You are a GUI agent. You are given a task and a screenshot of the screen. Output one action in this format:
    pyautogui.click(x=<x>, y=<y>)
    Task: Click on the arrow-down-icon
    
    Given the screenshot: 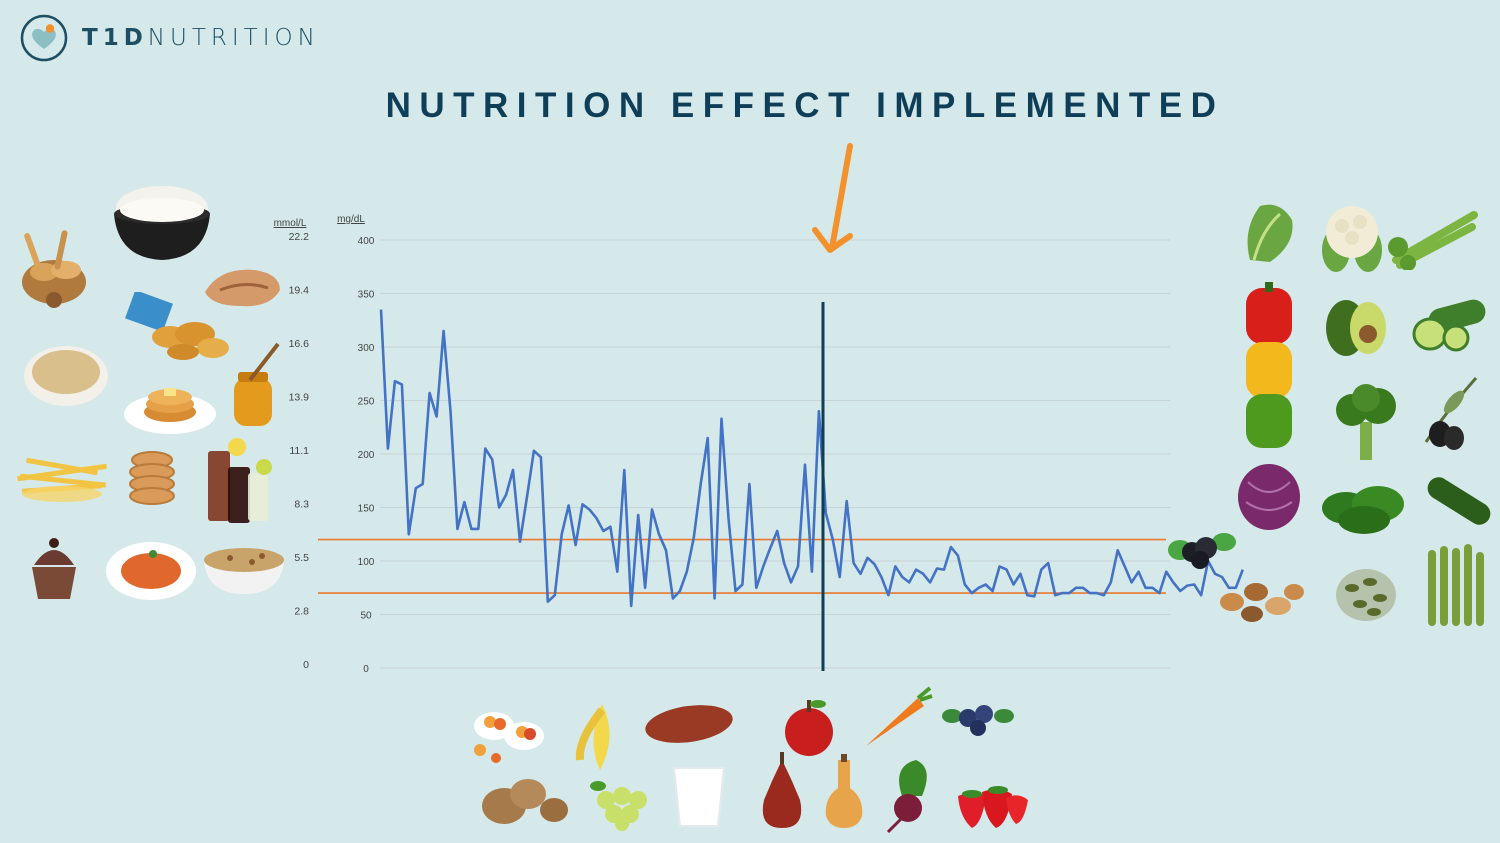 What is the action you would take?
    pyautogui.click(x=841, y=197)
    